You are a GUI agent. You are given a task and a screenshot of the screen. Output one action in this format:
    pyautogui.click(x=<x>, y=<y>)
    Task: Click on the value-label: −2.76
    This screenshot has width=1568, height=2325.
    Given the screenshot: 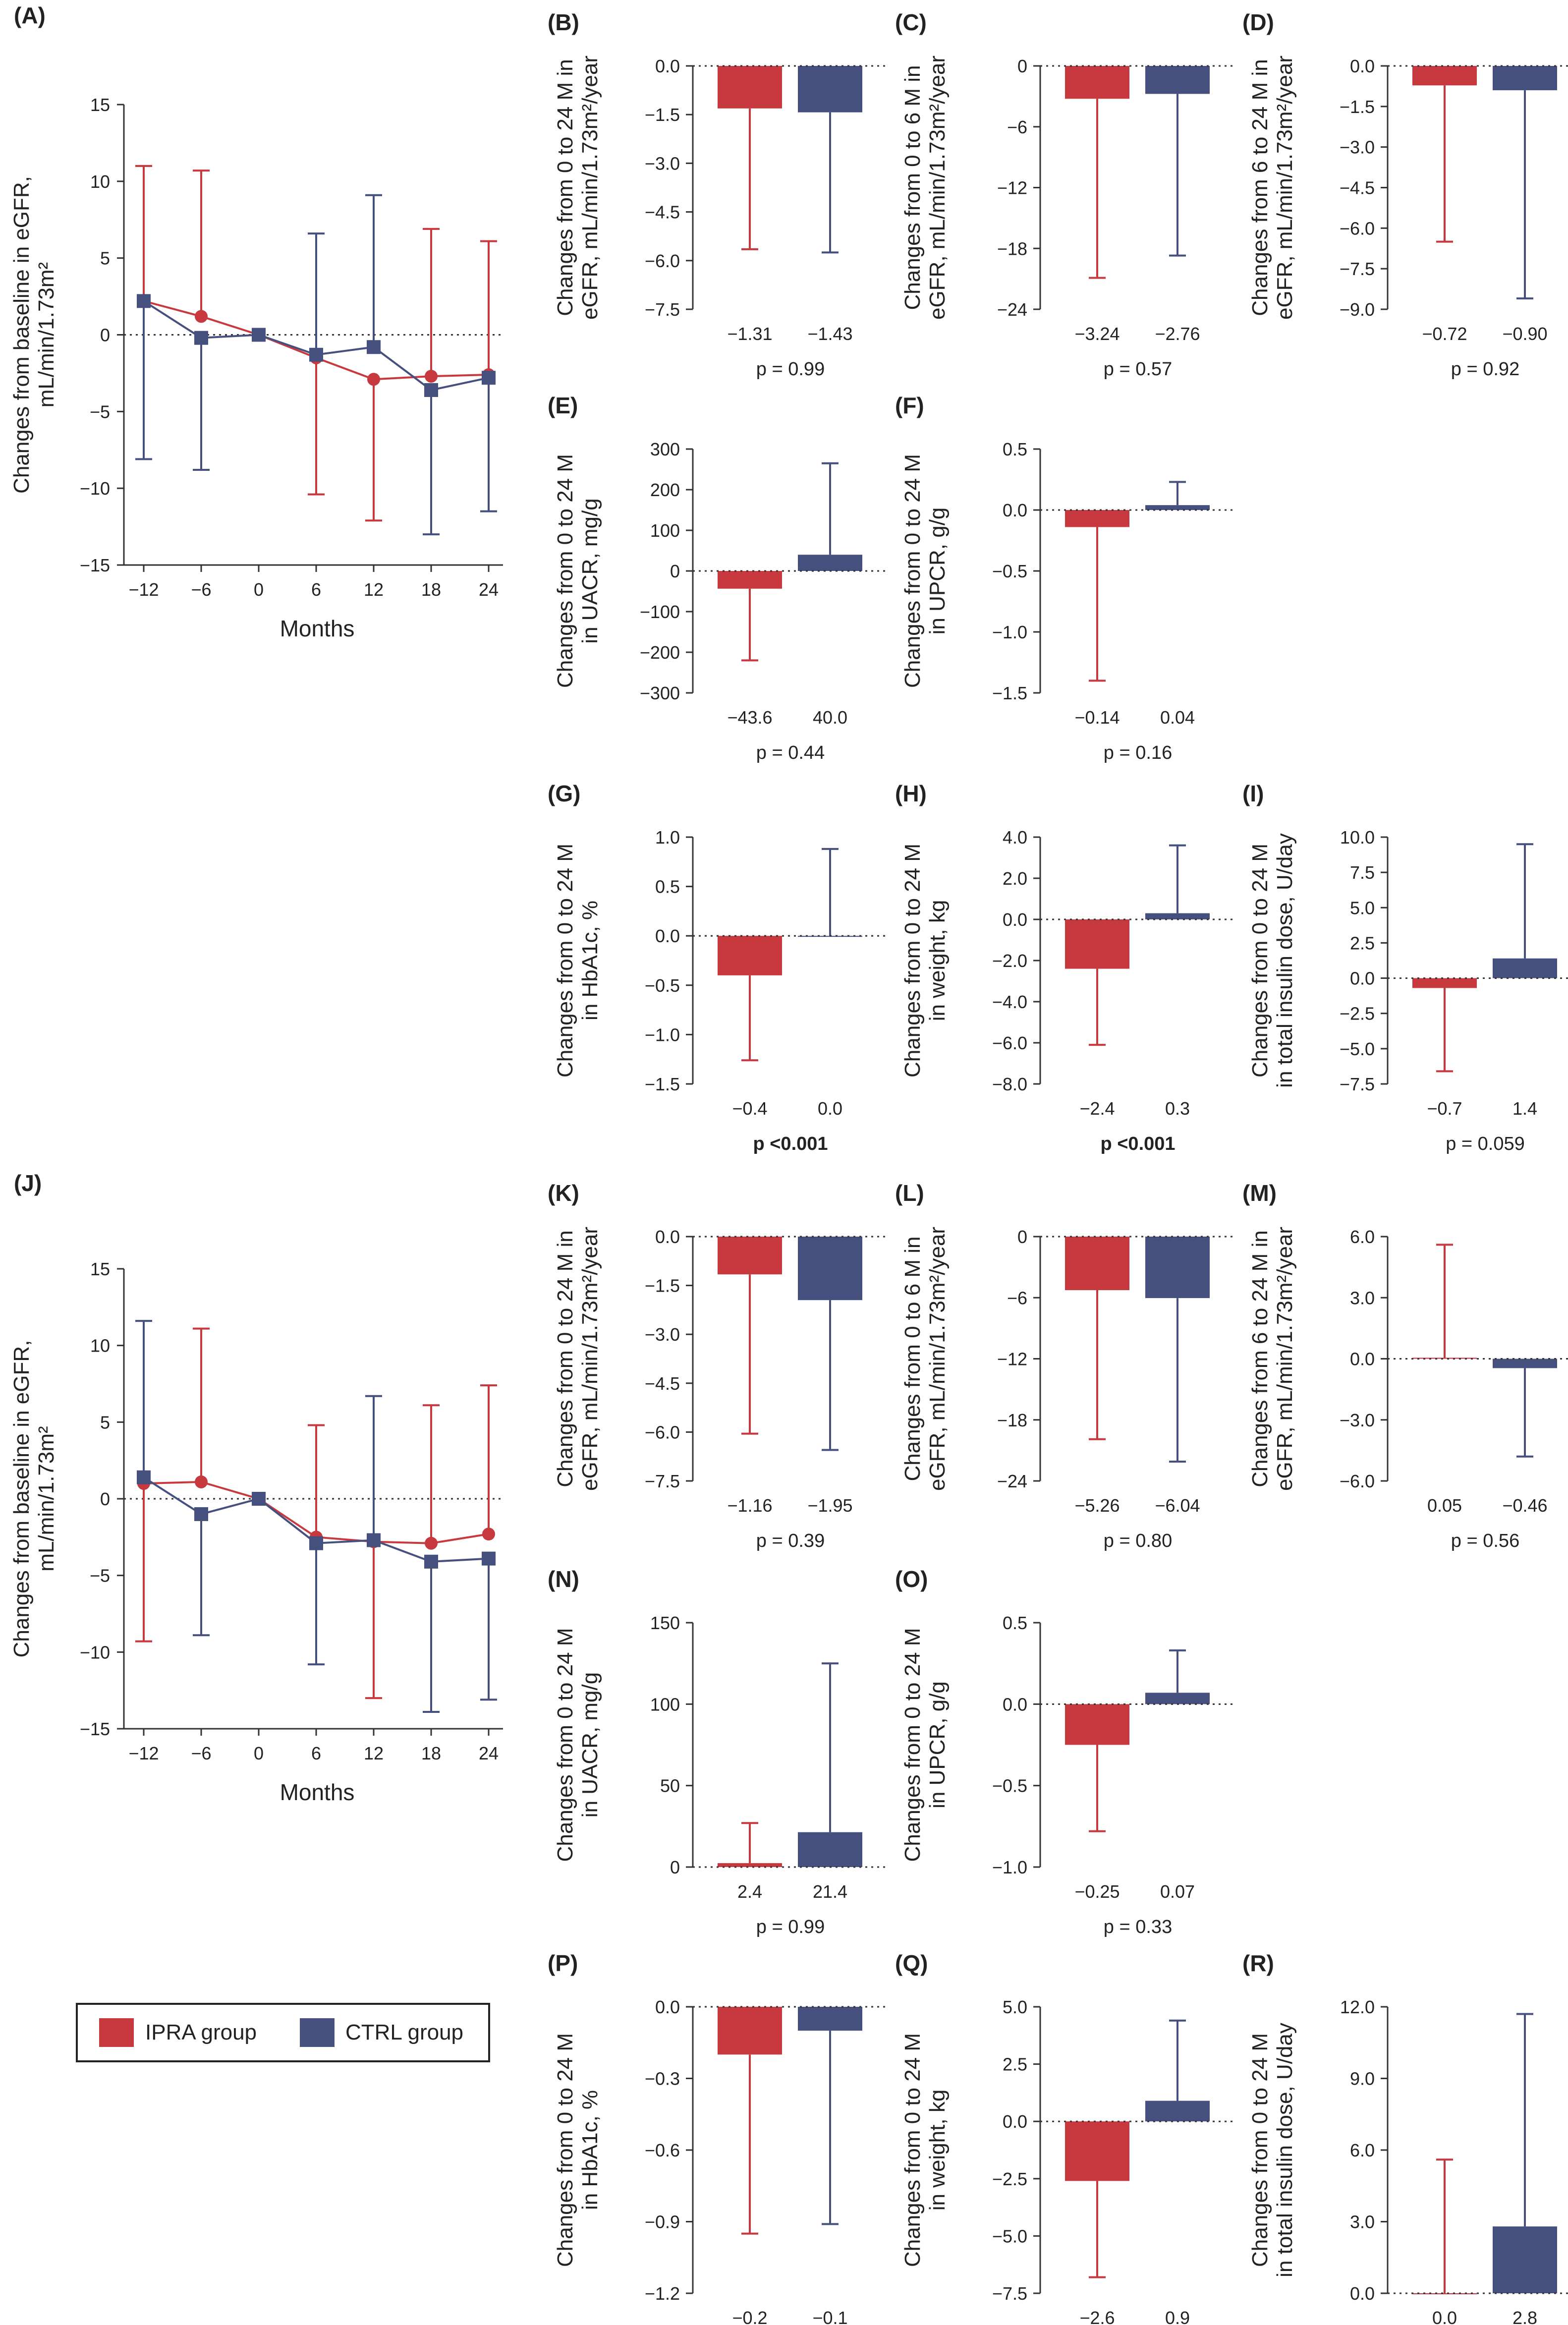 What is the action you would take?
    pyautogui.click(x=1177, y=334)
    